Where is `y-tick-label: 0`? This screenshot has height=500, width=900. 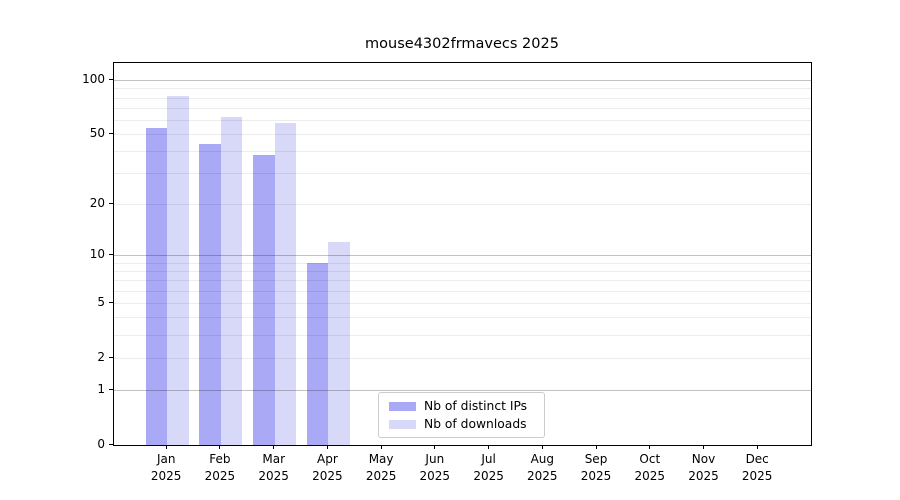
y-tick-label: 0 is located at coordinates (101, 443).